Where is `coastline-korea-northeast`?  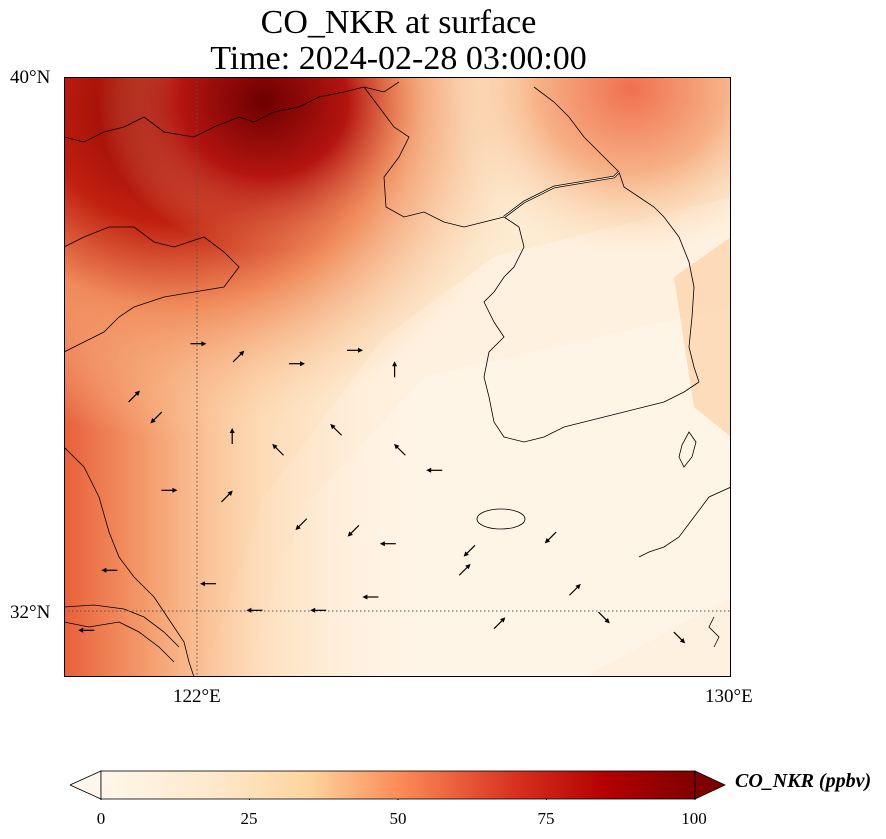 coastline-korea-northeast is located at coordinates (576, 129).